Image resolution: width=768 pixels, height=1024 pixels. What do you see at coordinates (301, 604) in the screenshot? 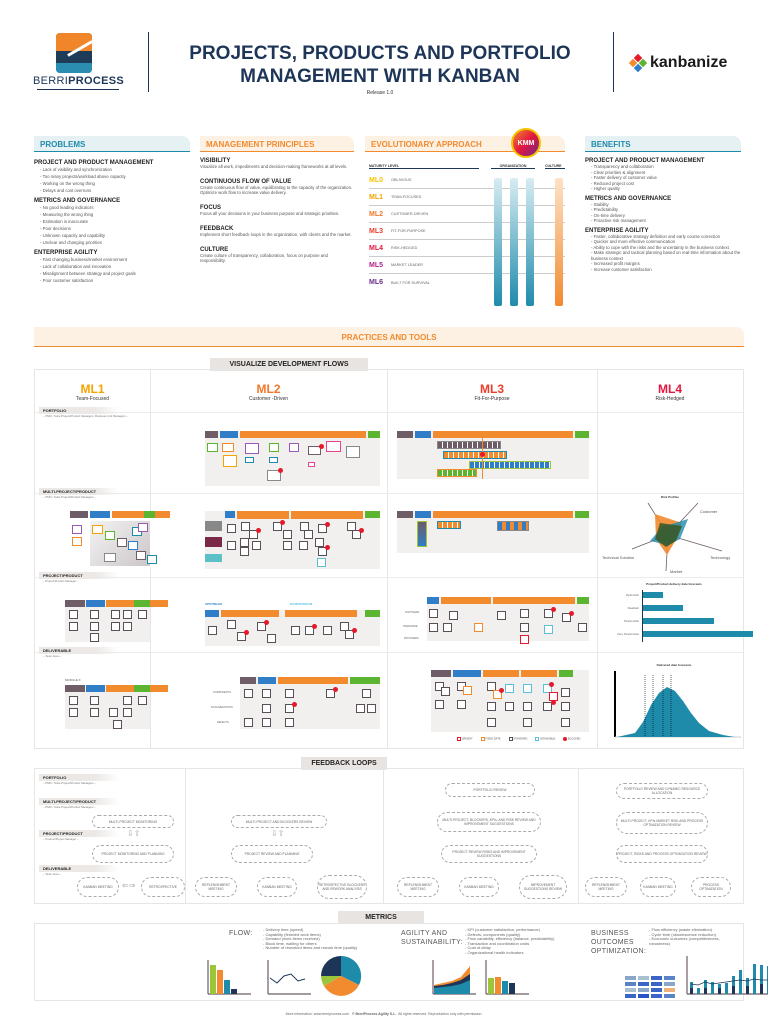
I see `downstream-label: DOWNSTREAM` at bounding box center [301, 604].